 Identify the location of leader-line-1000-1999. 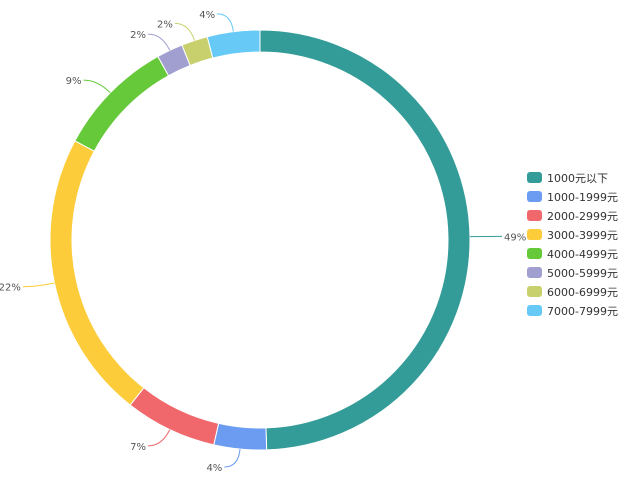
(232, 458).